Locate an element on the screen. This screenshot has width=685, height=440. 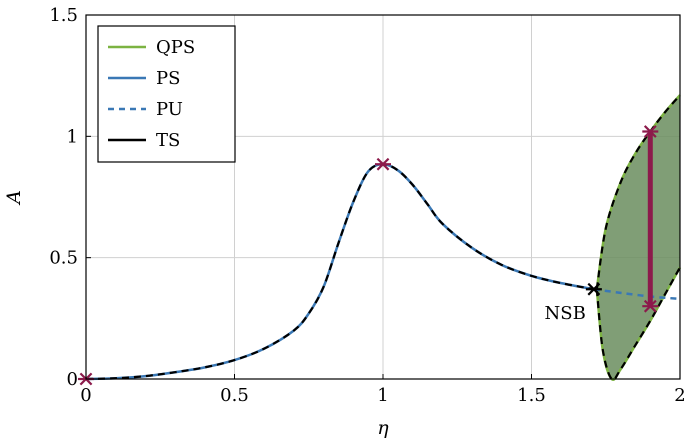
x-tick-label: 1.5 is located at coordinates (531, 395).